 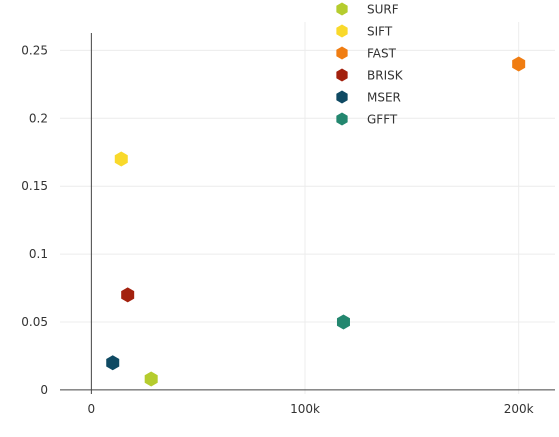 I want to click on data-point-gfft, so click(x=343, y=322).